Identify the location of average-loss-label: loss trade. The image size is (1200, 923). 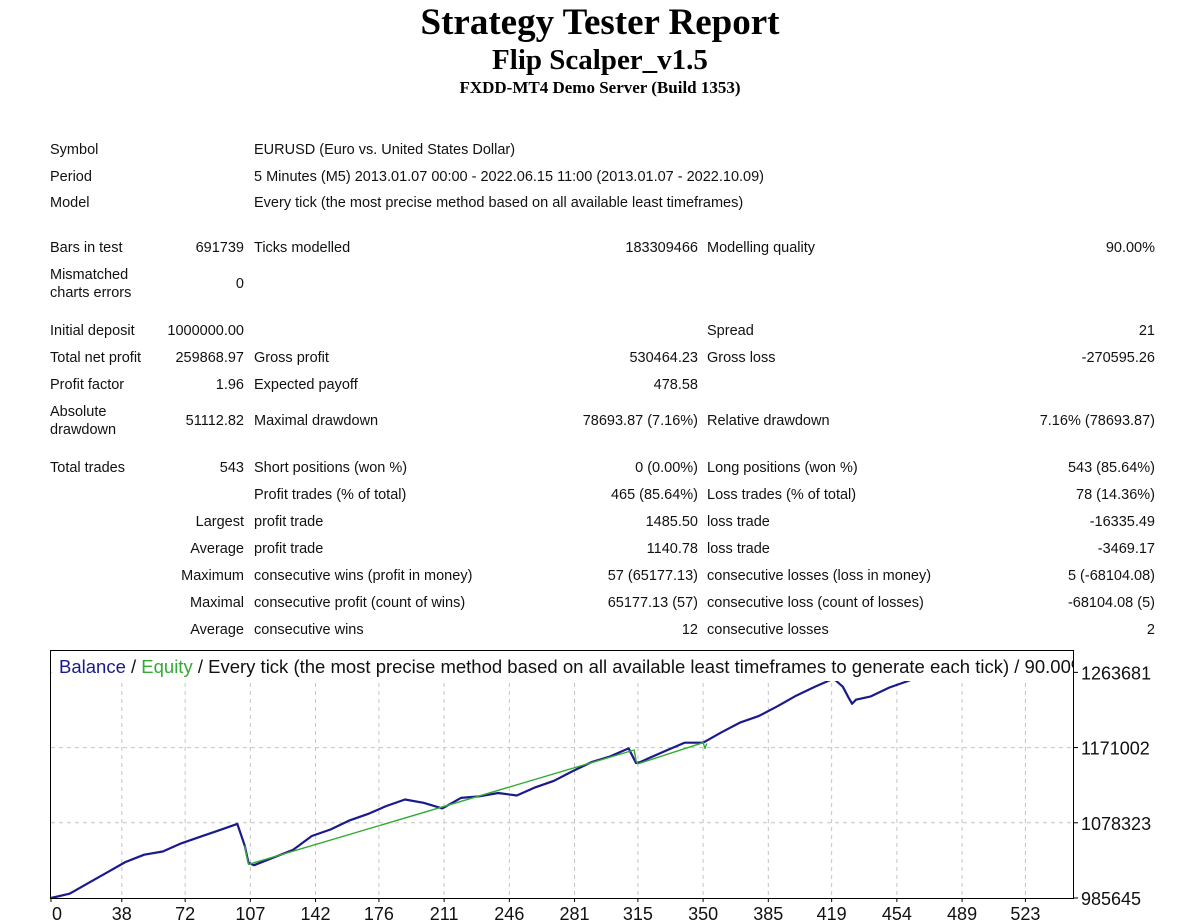
(738, 549).